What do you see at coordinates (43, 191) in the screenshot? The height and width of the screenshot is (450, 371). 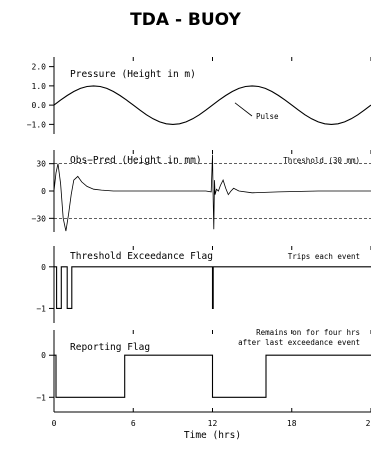 I see `obs_pred-ytick-label: 0` at bounding box center [43, 191].